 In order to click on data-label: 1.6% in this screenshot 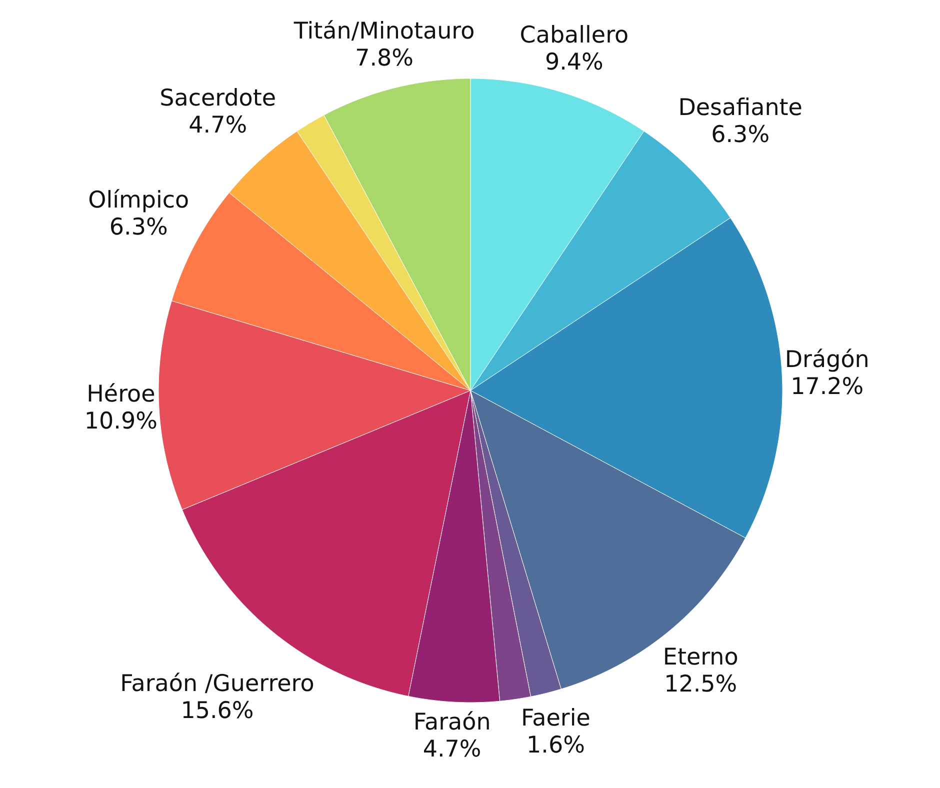, I will do `click(555, 745)`.